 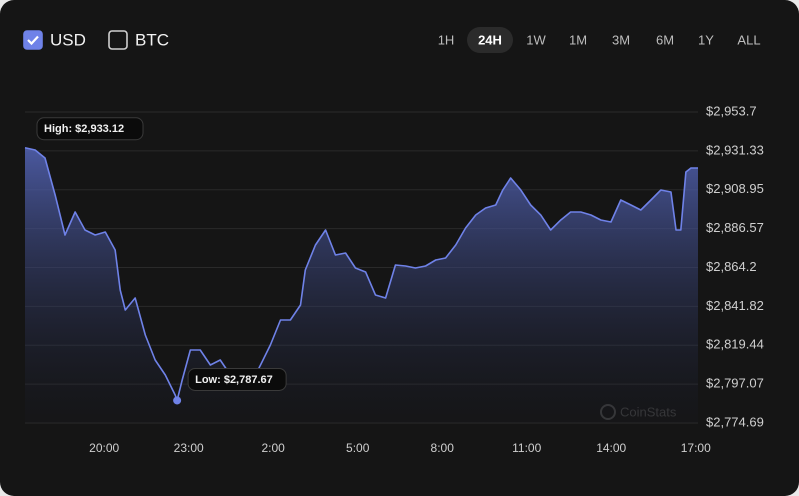 What do you see at coordinates (706, 39) in the screenshot?
I see `range-button: 1Y` at bounding box center [706, 39].